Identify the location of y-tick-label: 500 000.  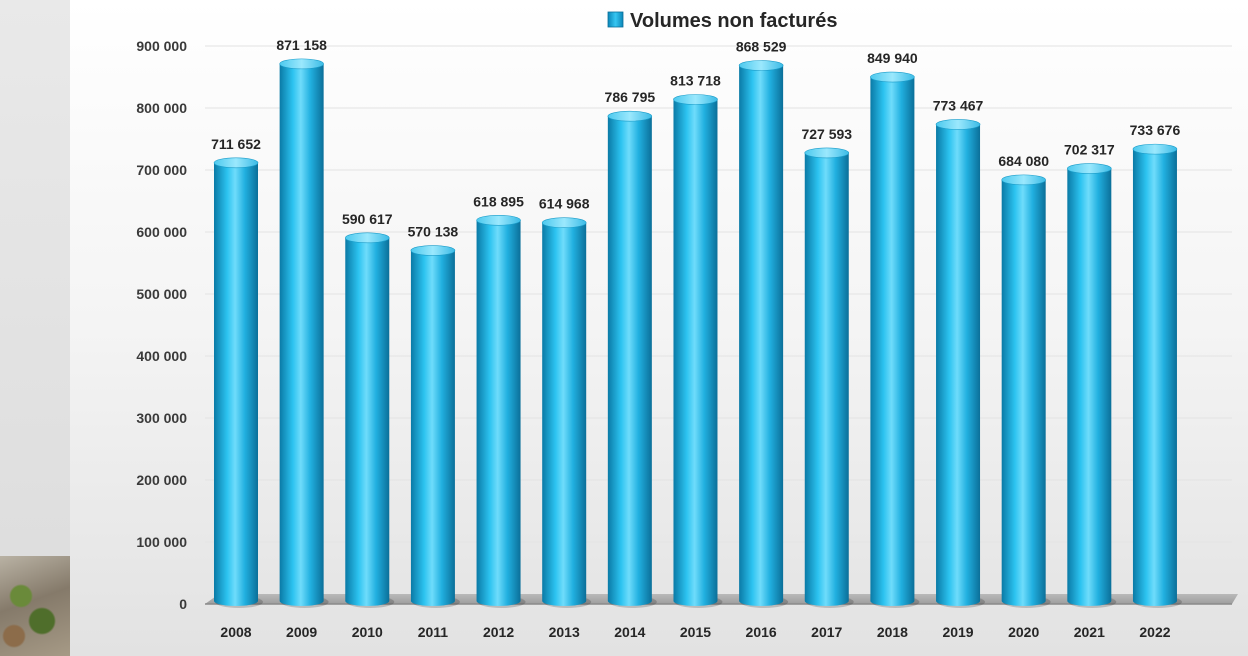
(161, 294).